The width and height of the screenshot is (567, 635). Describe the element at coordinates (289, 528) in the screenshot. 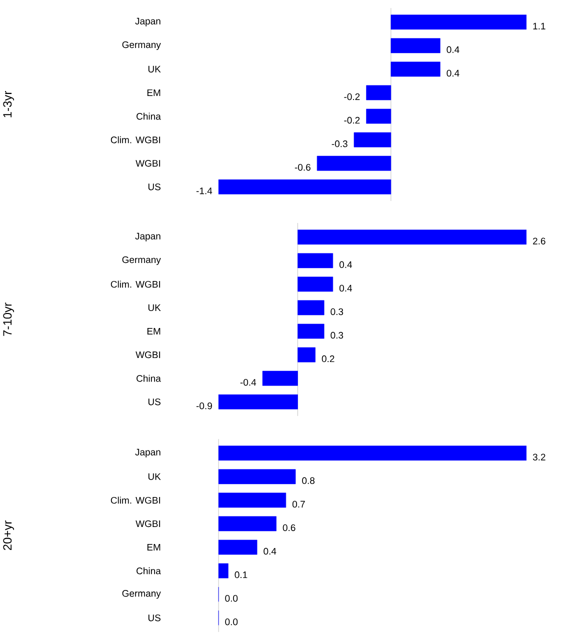

I see `data-label: 0.6` at that location.